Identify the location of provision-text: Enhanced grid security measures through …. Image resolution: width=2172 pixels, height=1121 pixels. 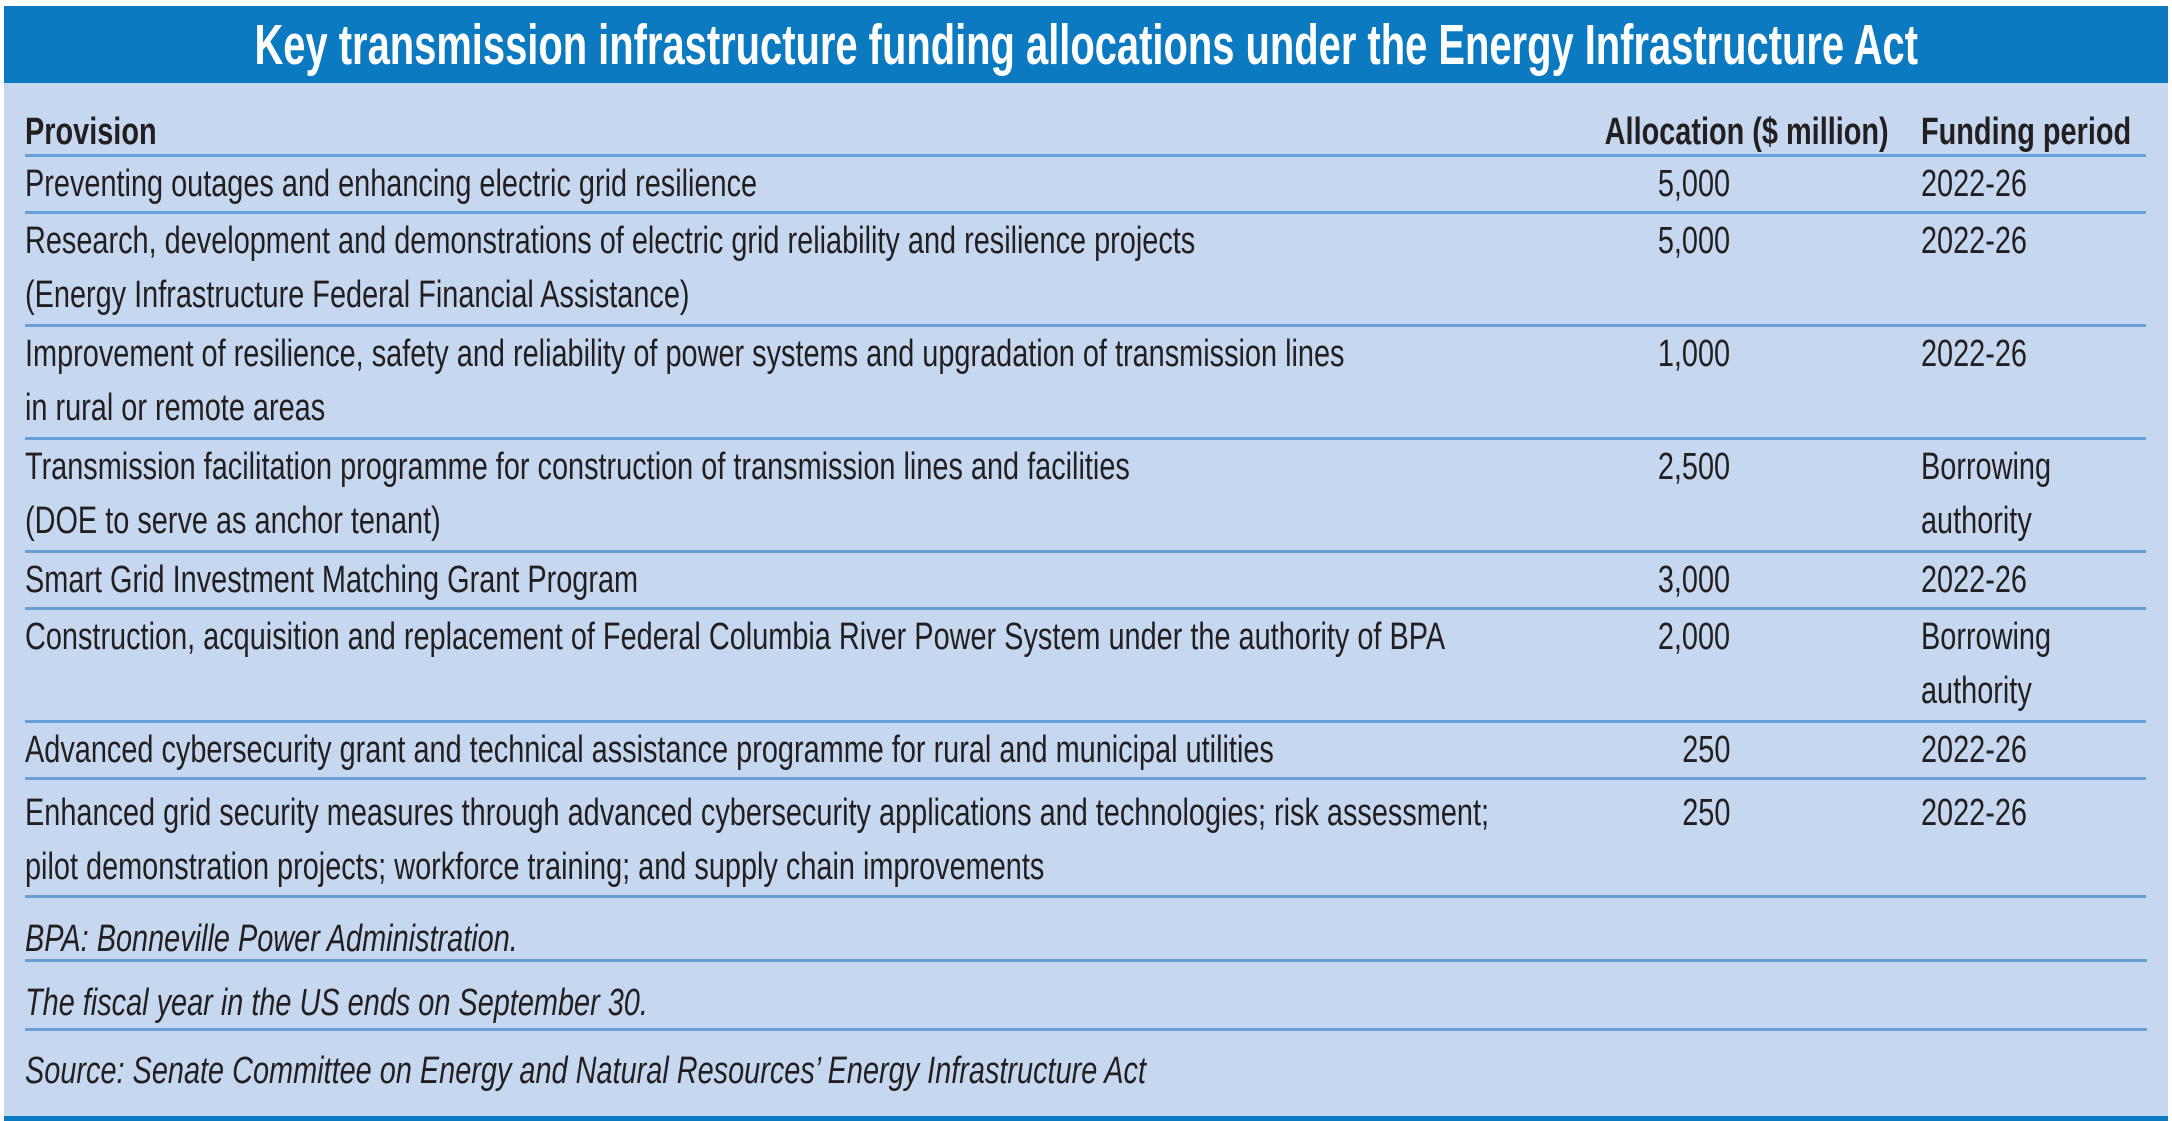
(757, 812).